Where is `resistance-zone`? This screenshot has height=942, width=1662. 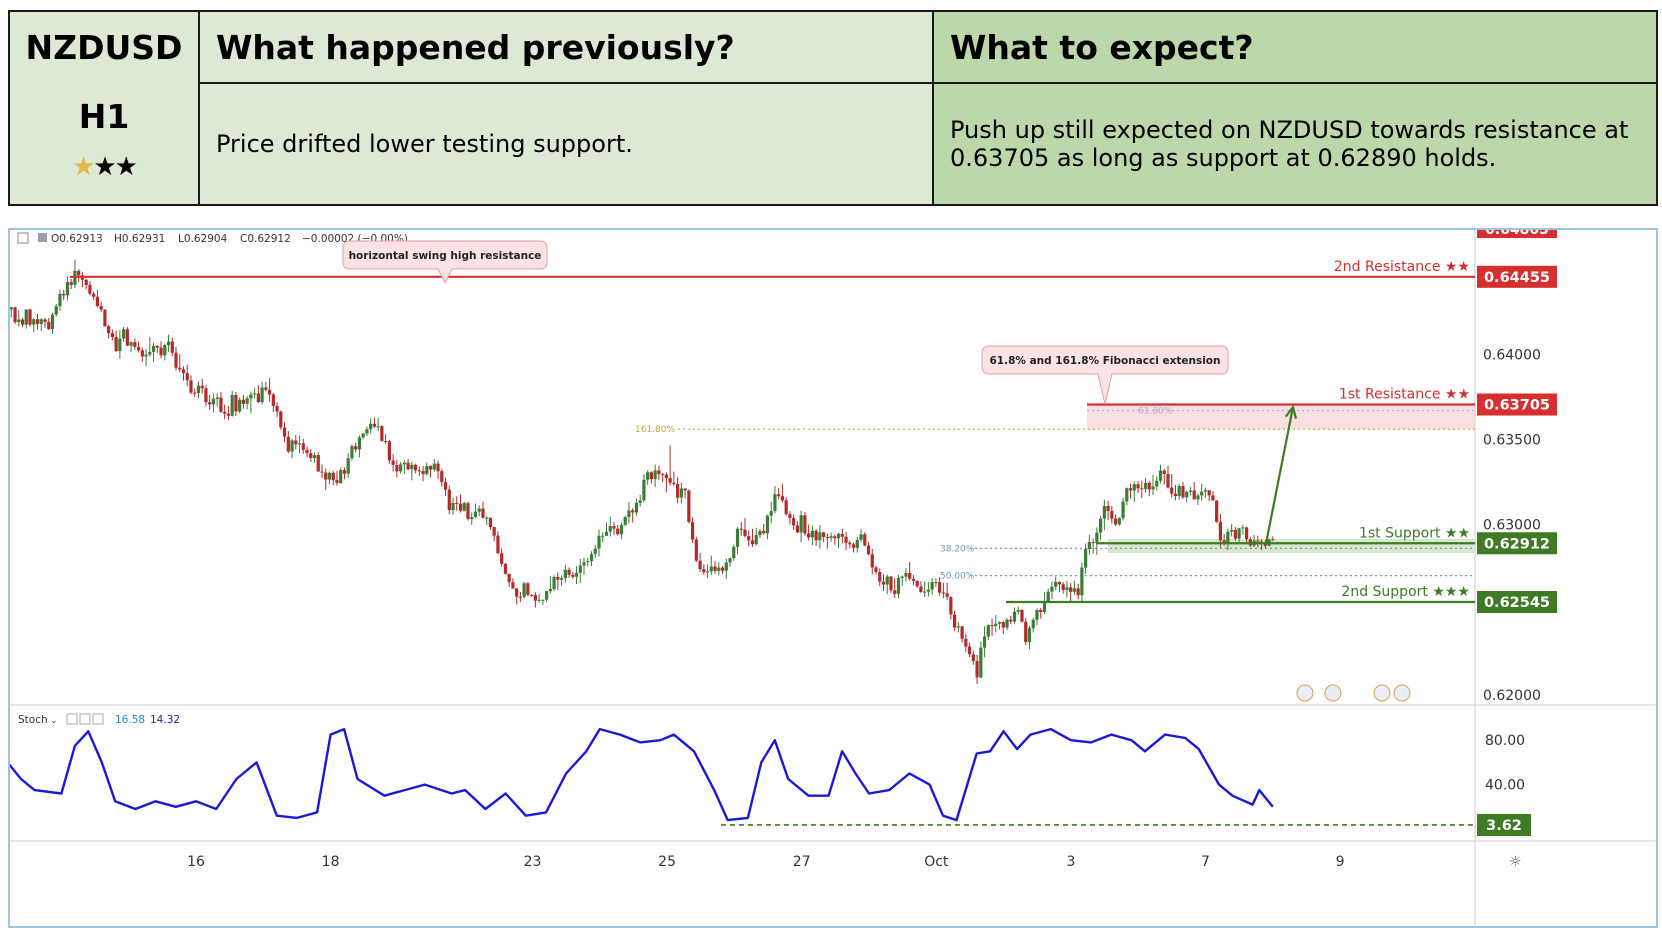
resistance-zone is located at coordinates (1281, 417).